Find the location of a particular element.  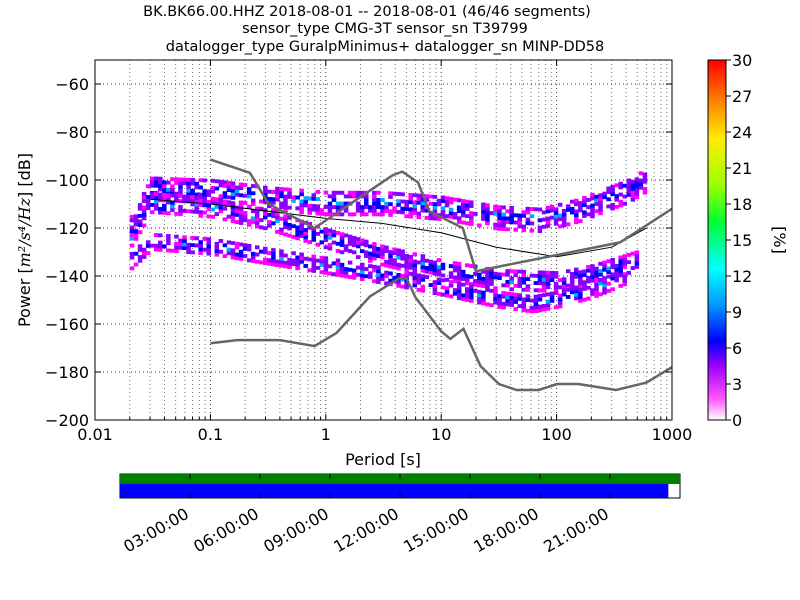

y-tick-label: −180 is located at coordinates (67, 372).